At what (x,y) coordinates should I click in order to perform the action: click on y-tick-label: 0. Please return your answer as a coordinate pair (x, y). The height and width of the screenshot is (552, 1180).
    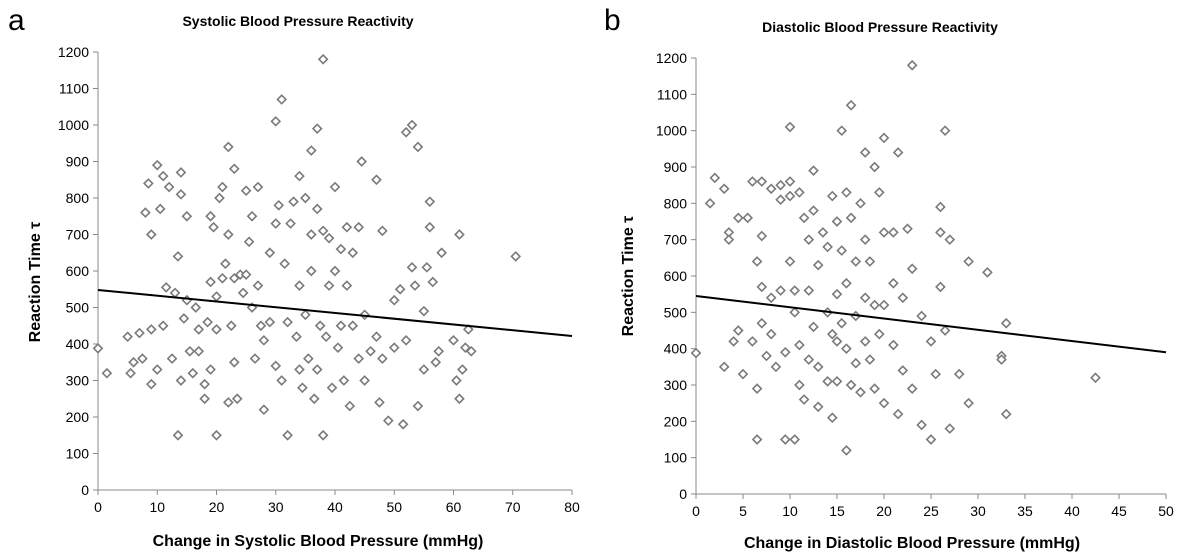
    Looking at the image, I should click on (85, 490).